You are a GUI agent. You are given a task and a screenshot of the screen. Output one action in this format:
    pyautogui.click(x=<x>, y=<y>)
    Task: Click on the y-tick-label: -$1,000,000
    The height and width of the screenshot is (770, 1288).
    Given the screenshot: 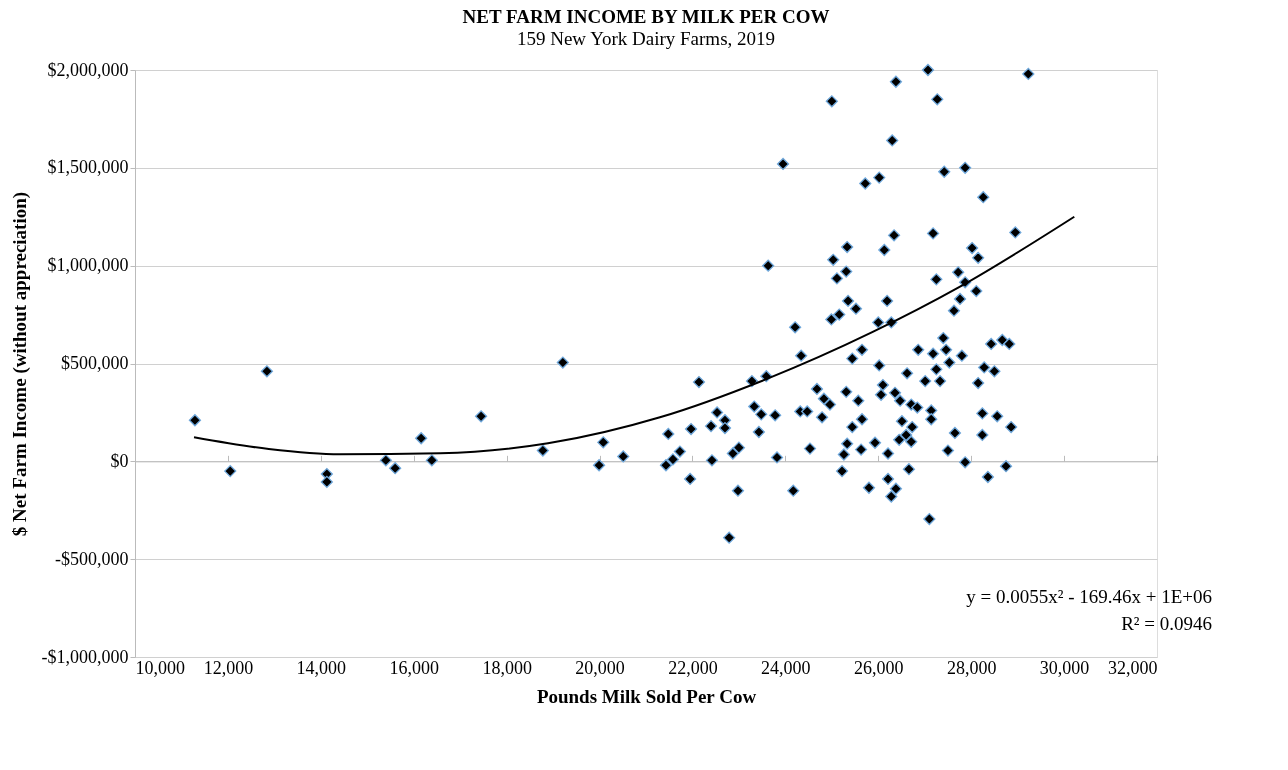 What is the action you would take?
    pyautogui.click(x=85, y=656)
    